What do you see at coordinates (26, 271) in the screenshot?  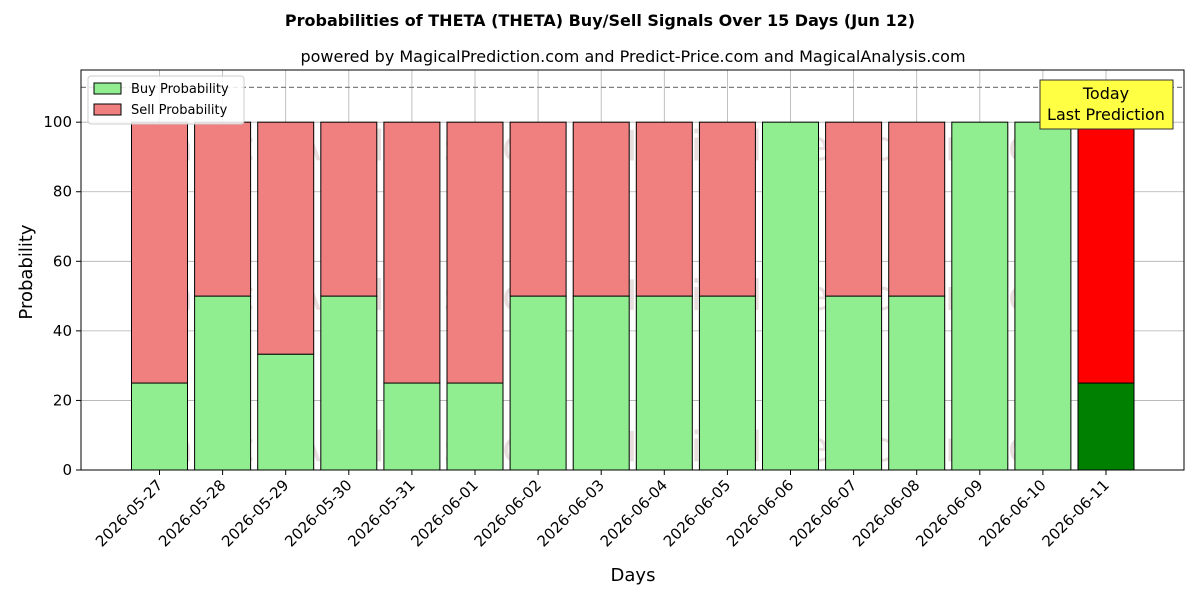 I see `y-axis-label: Probability` at bounding box center [26, 271].